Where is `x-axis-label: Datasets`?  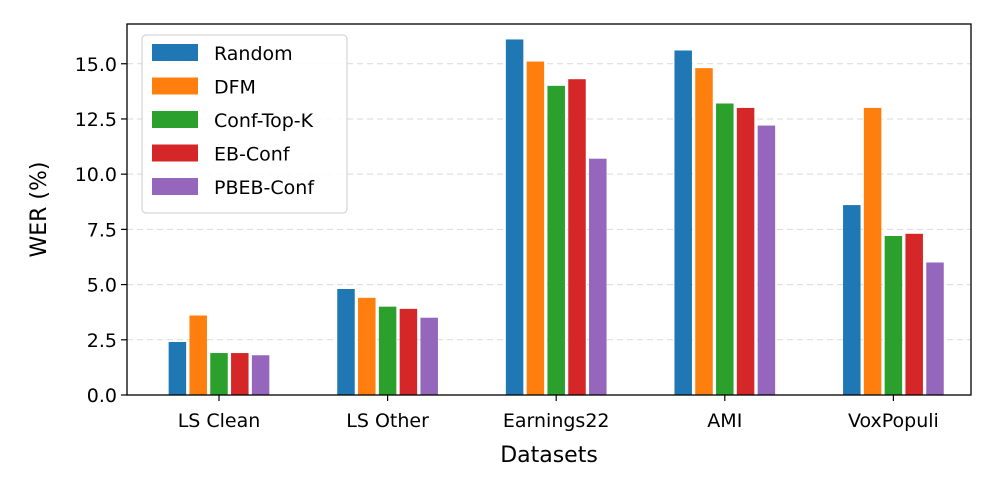 x-axis-label: Datasets is located at coordinates (549, 455).